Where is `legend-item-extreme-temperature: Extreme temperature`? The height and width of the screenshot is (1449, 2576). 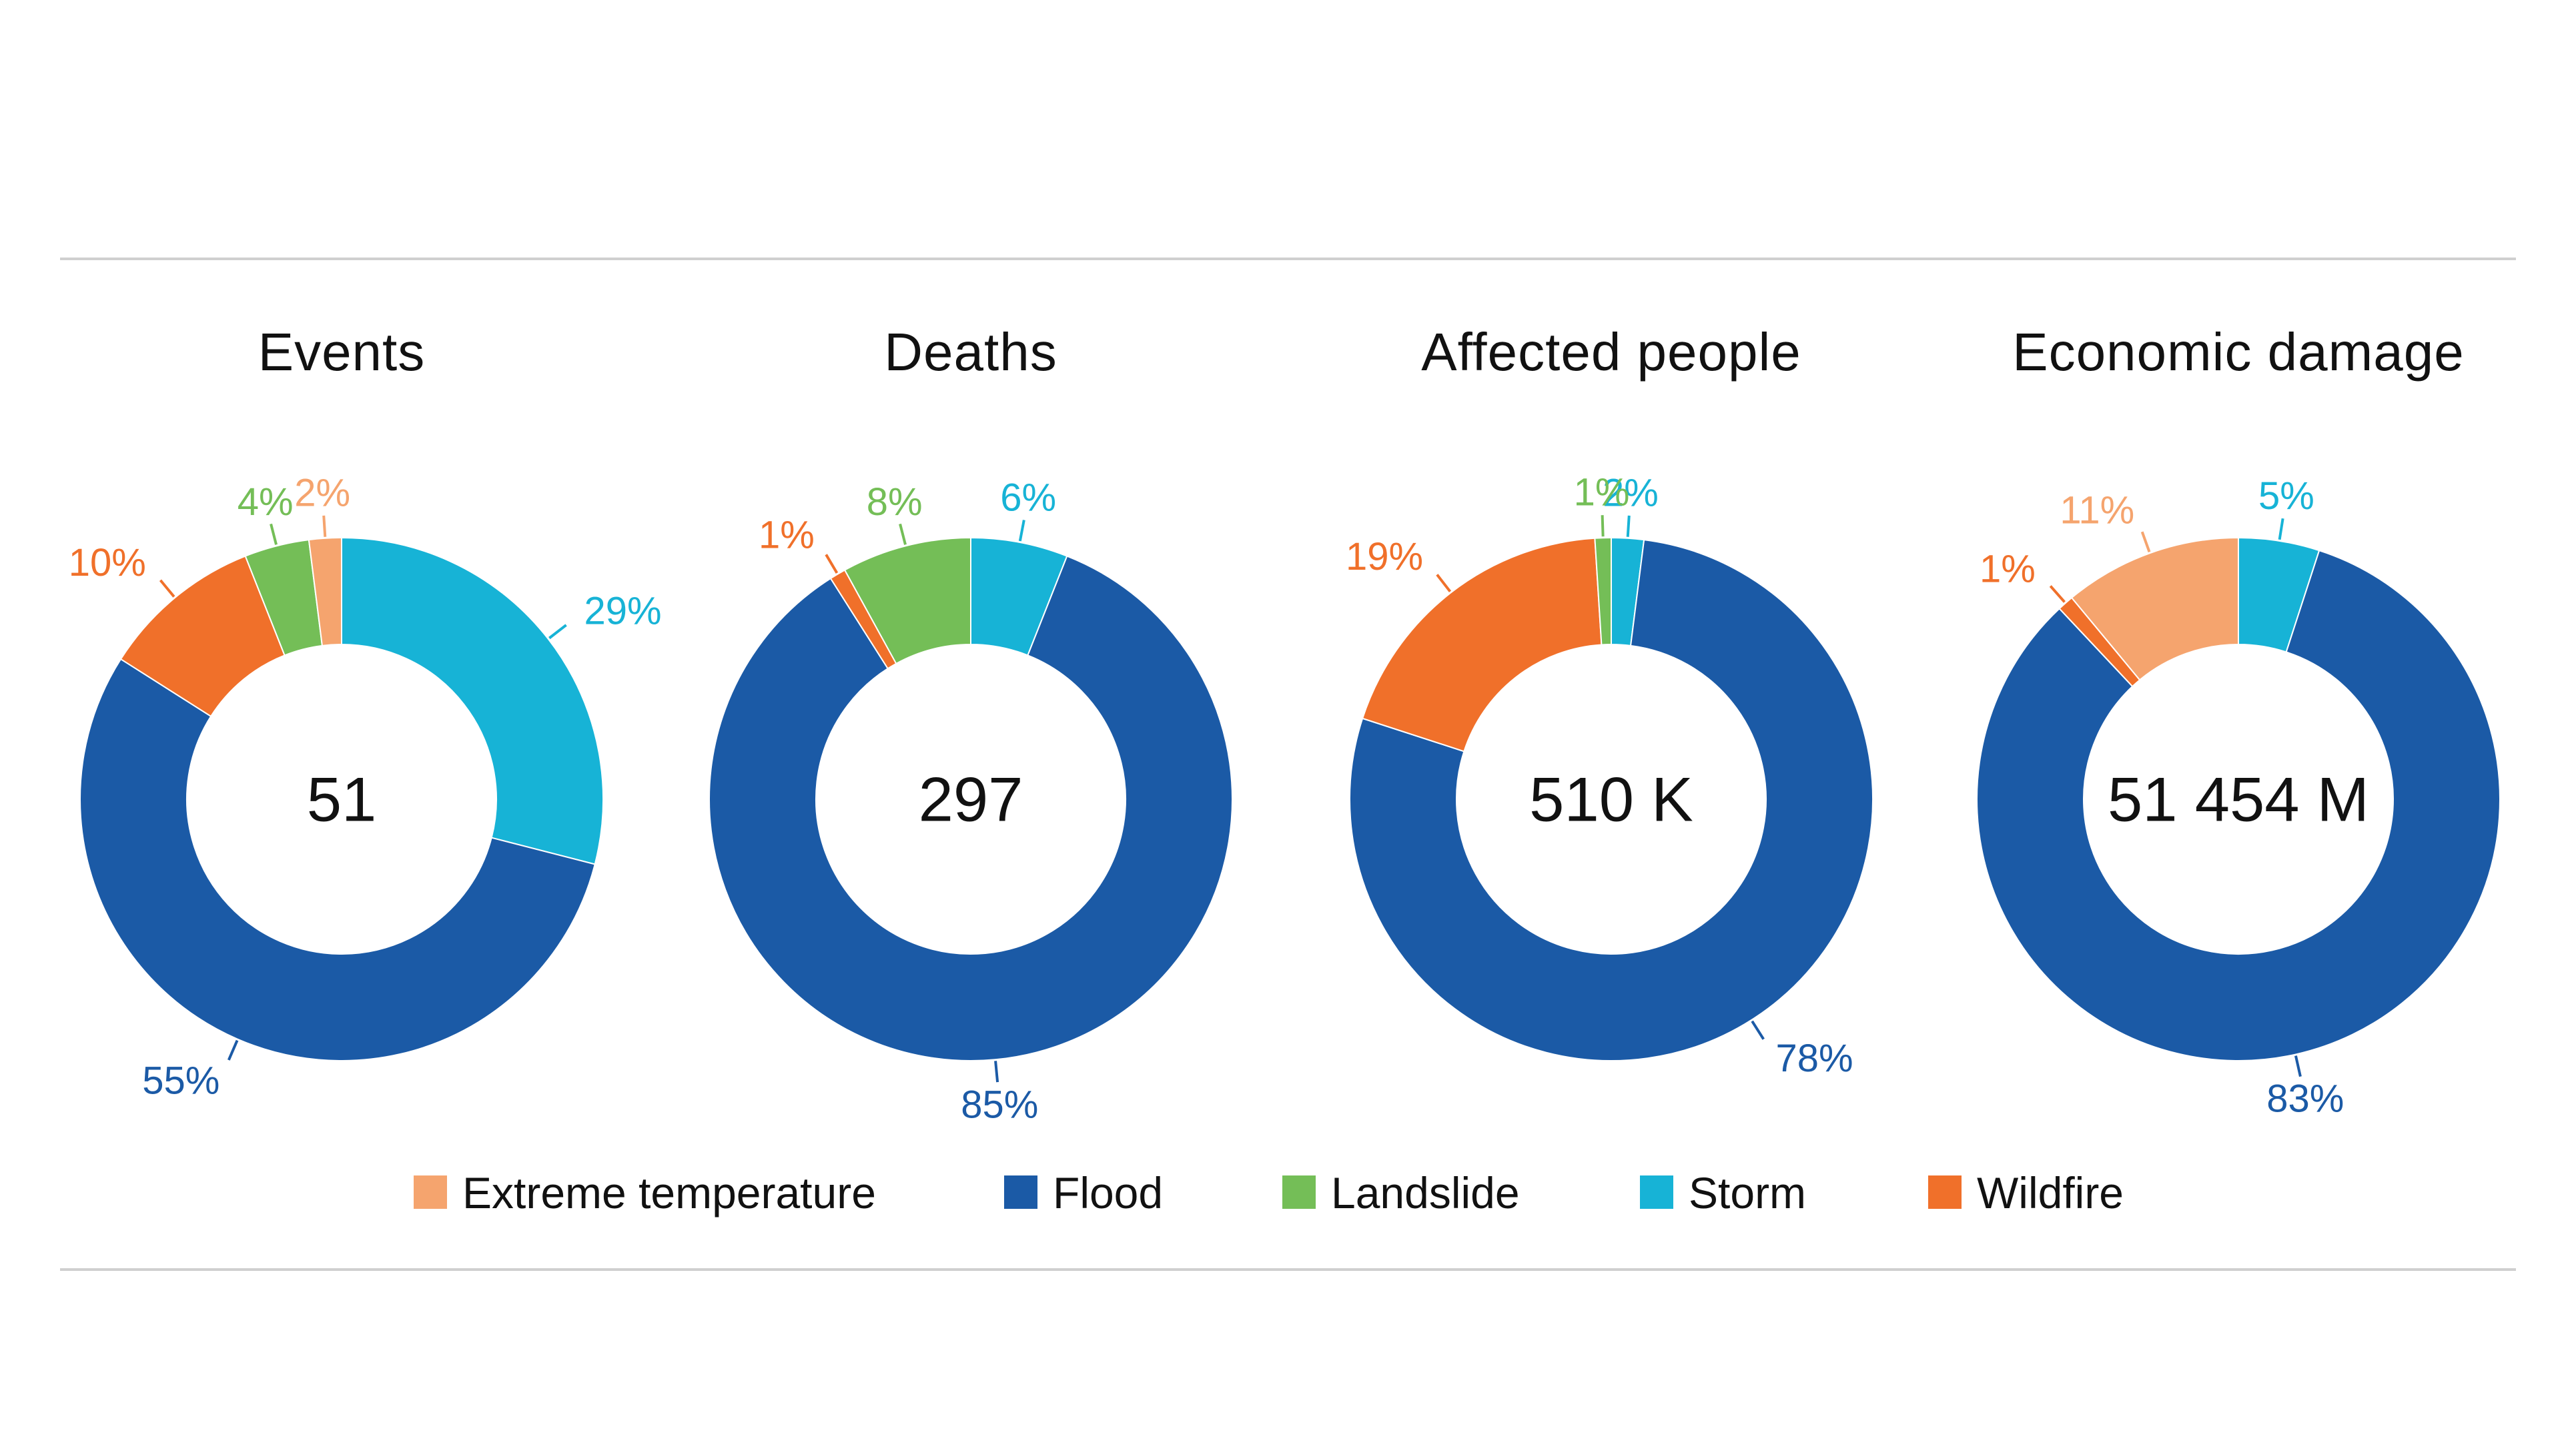
legend-item-extreme-temperature: Extreme temperature is located at coordinates (645, 1193).